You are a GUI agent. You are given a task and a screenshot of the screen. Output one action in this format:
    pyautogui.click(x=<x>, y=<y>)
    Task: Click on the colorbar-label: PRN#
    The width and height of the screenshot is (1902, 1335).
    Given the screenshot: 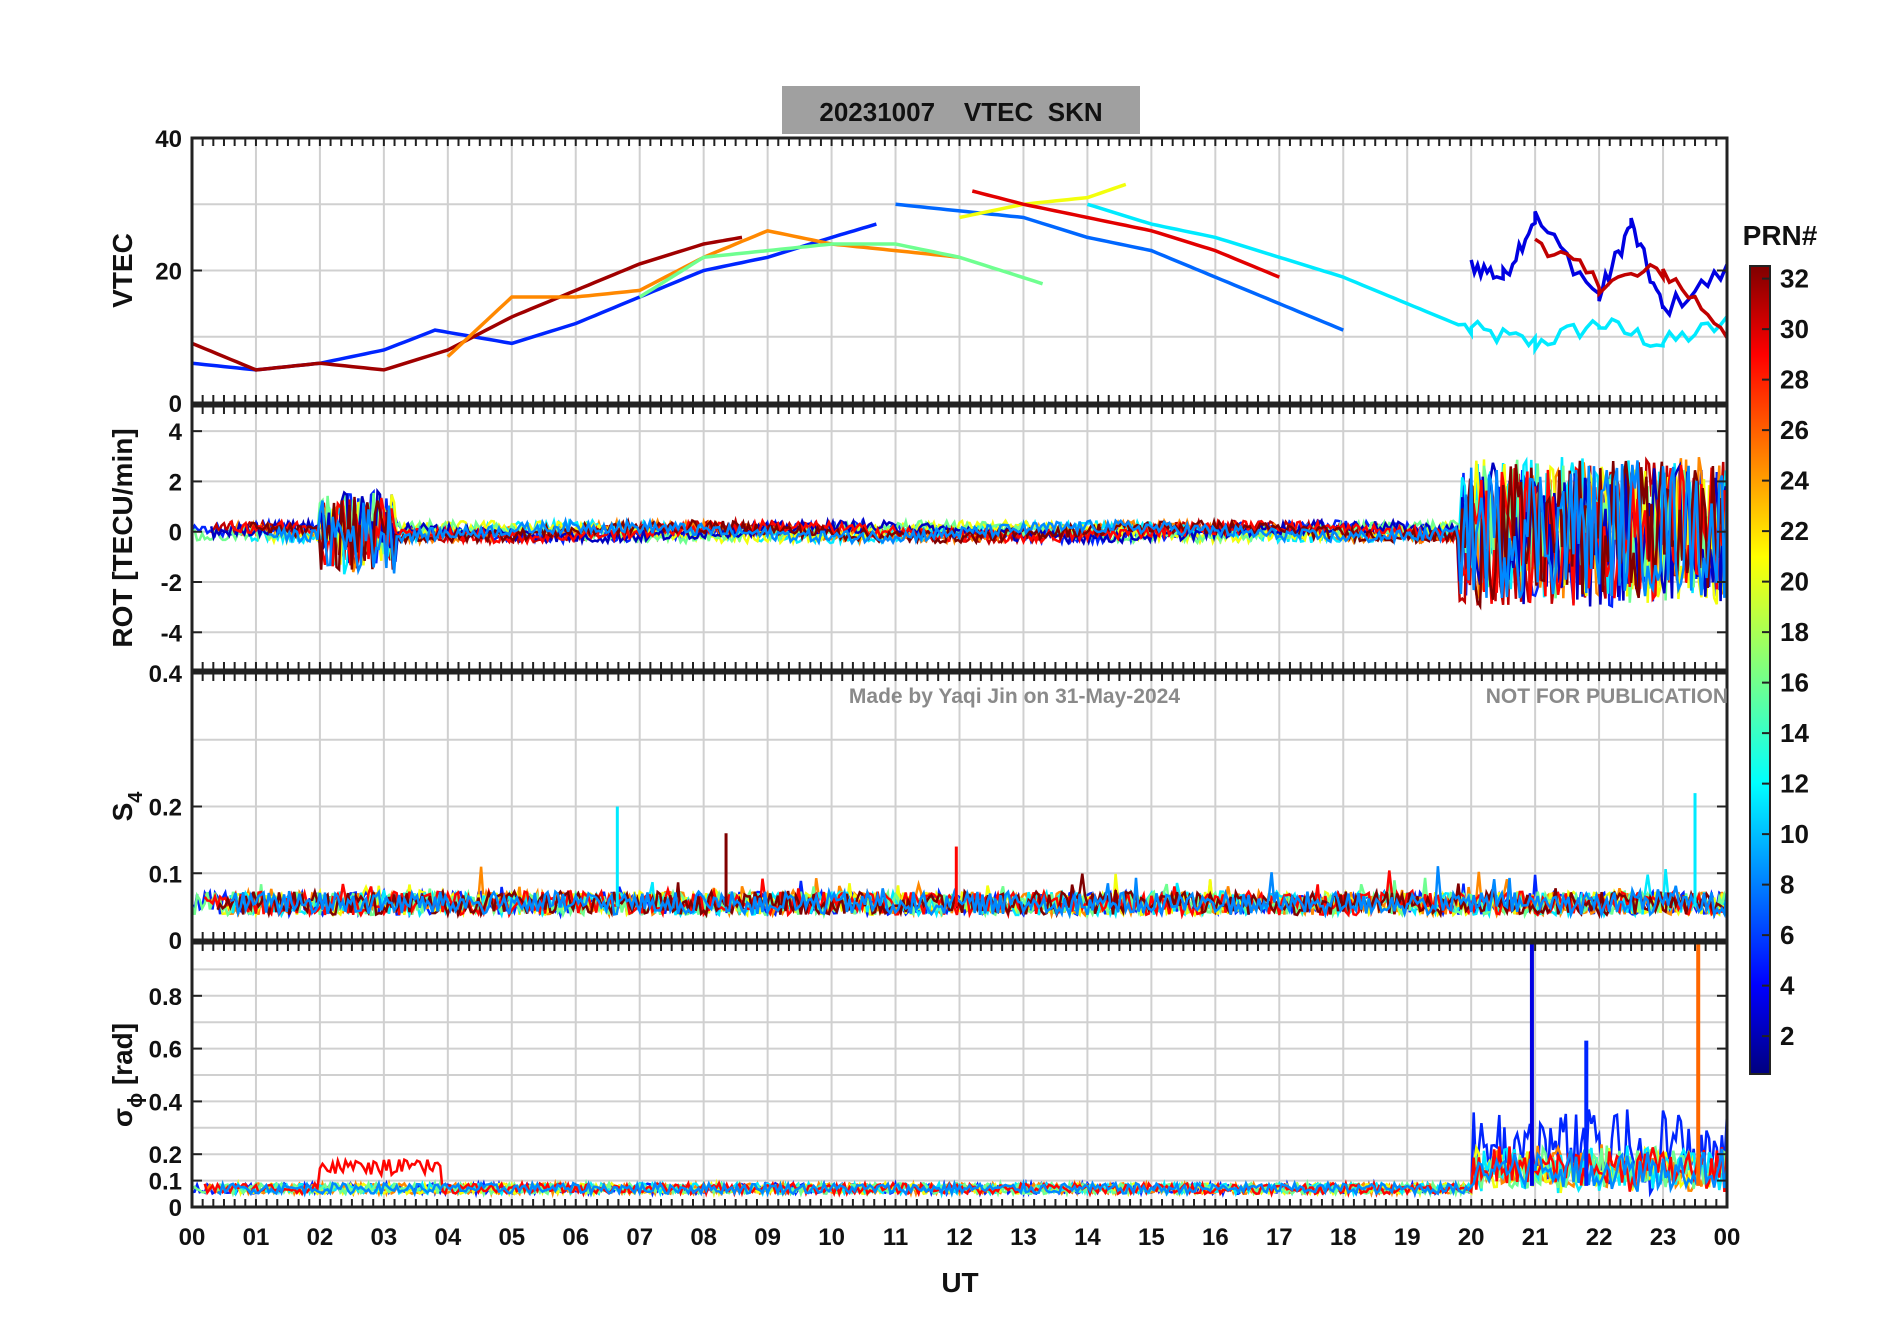 What is the action you would take?
    pyautogui.click(x=1780, y=235)
    